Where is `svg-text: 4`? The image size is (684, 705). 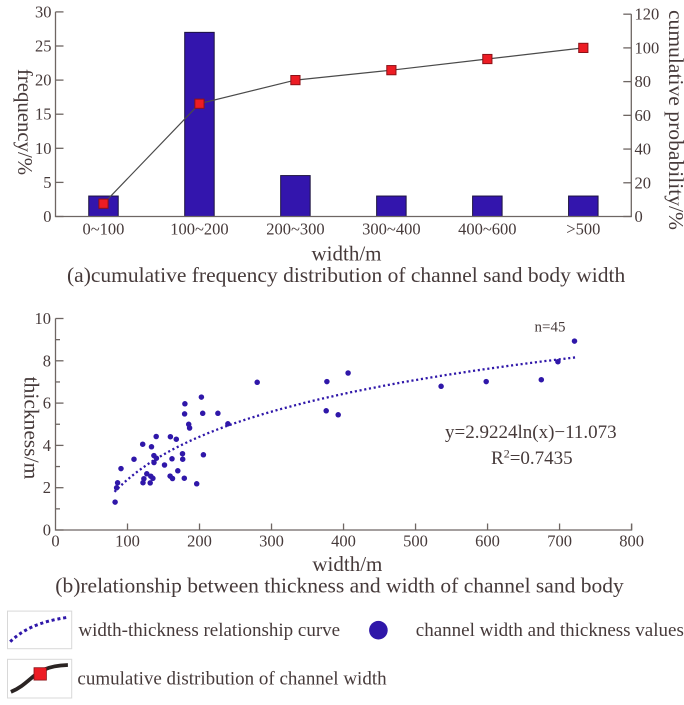
svg-text: 4 is located at coordinates (47, 445).